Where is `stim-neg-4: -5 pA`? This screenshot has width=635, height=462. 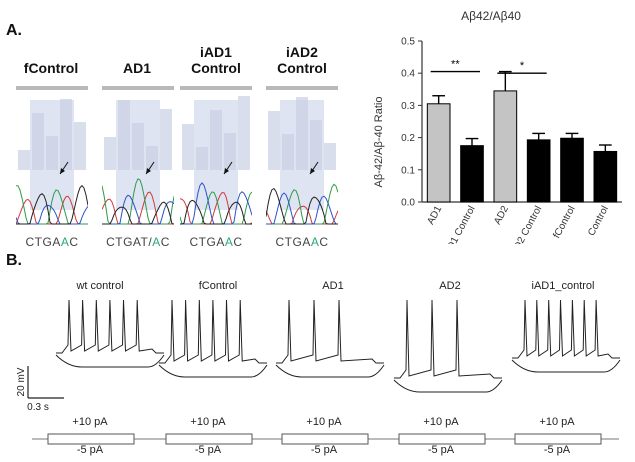
stim-neg-4: -5 pA is located at coordinates (557, 450).